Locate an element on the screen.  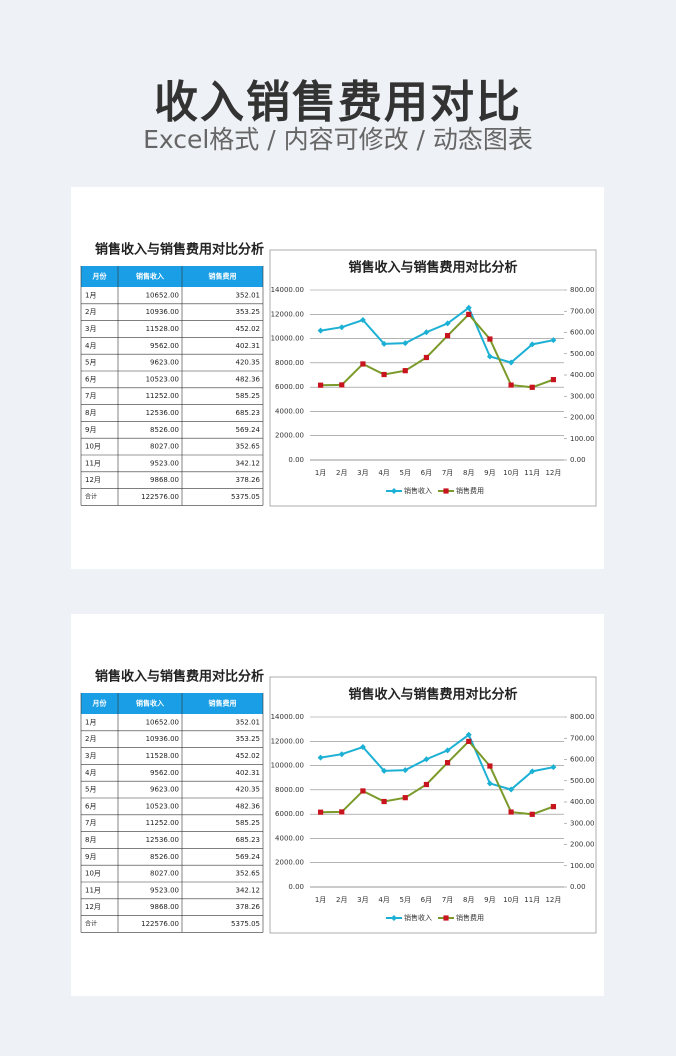
table-cell: 452.02 is located at coordinates (248, 756).